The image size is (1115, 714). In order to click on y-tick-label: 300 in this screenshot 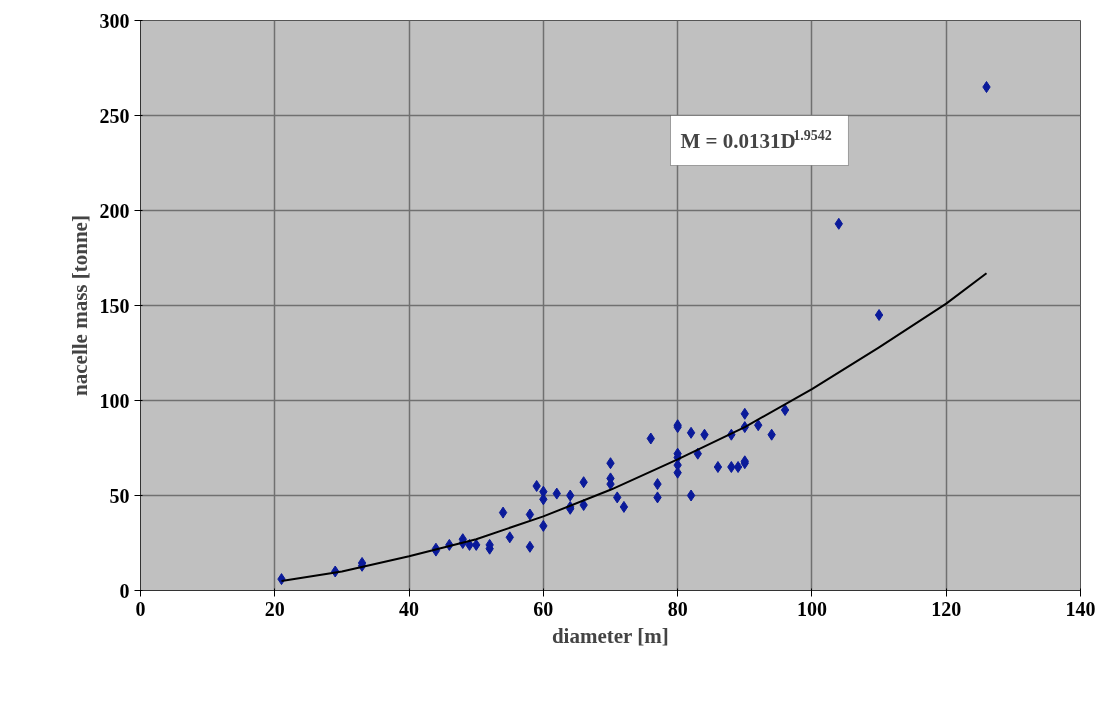, I will do `click(114, 20)`.